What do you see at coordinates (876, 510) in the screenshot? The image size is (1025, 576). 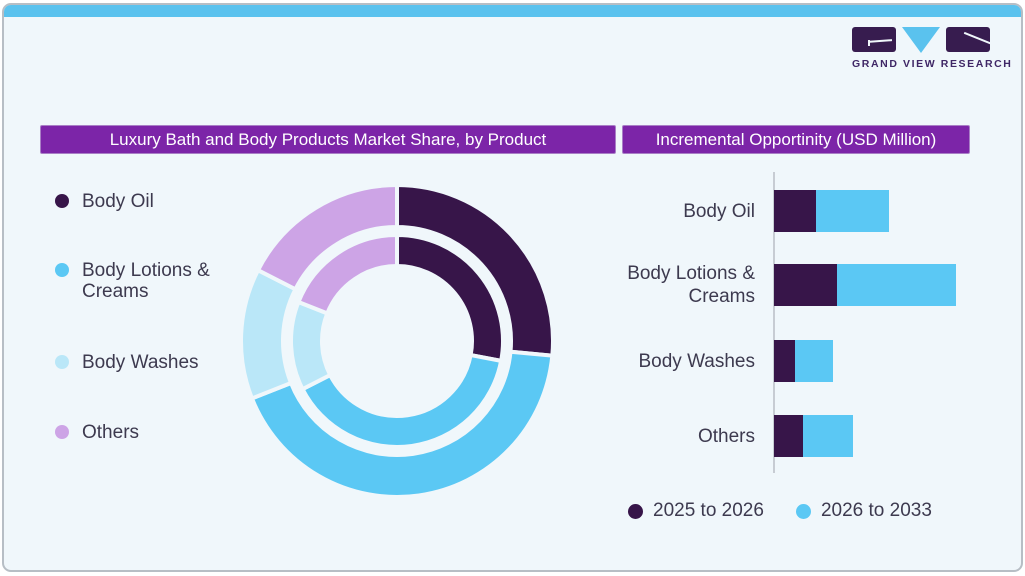 I see `legend-label: 2026 to 2033` at bounding box center [876, 510].